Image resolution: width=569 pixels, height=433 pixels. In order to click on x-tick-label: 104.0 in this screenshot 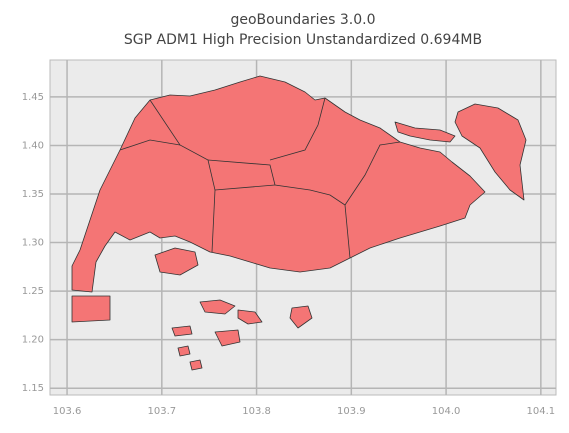, I will do `click(446, 411)`.